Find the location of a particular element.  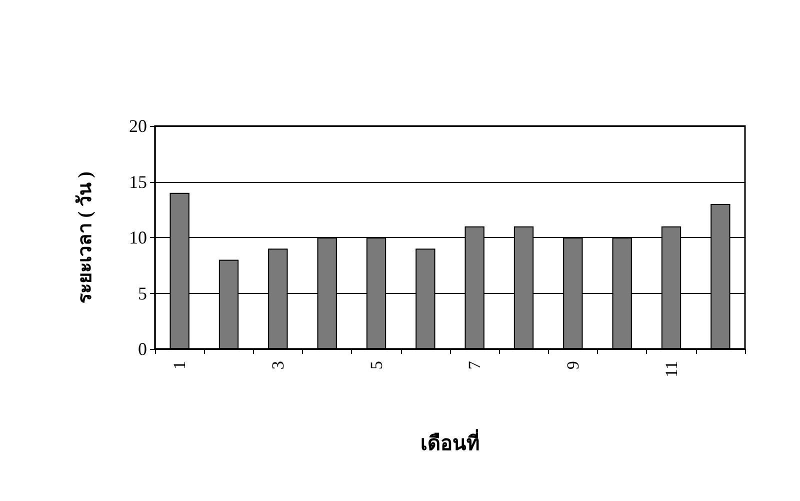

y-tick-label: 0 is located at coordinates (142, 349).